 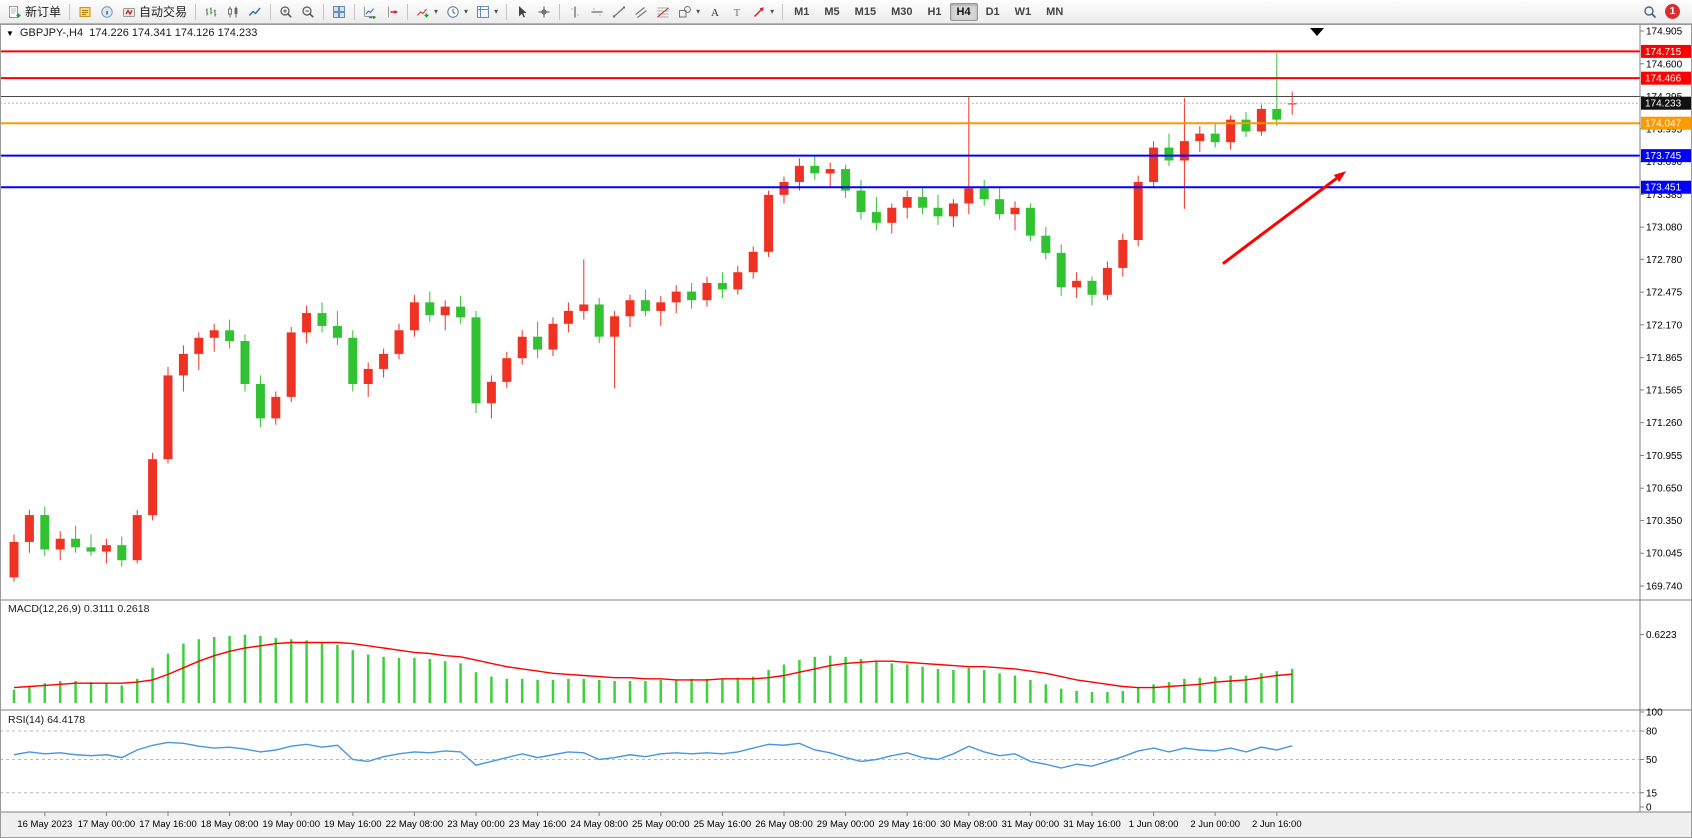 What do you see at coordinates (619, 12) in the screenshot?
I see `trendline-button` at bounding box center [619, 12].